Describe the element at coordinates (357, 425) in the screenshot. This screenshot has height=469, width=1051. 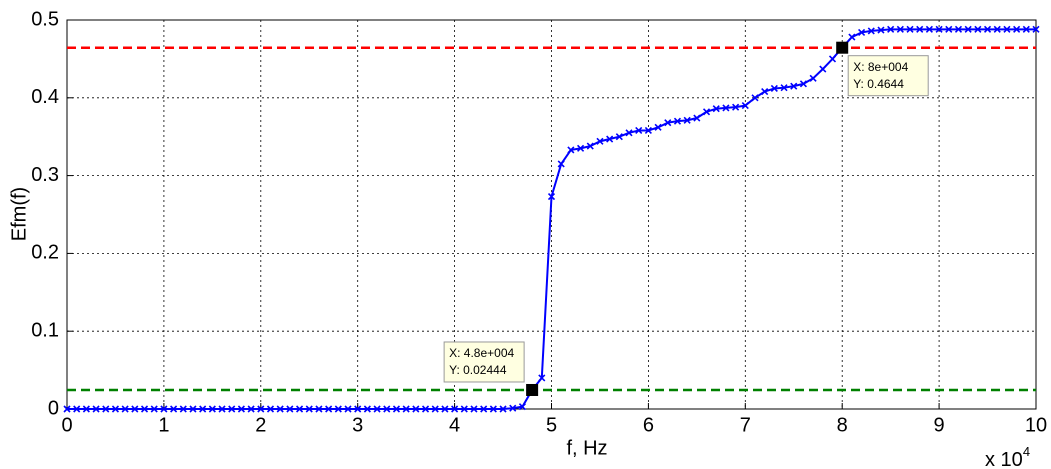
I see `x-tick-label: 3` at that location.